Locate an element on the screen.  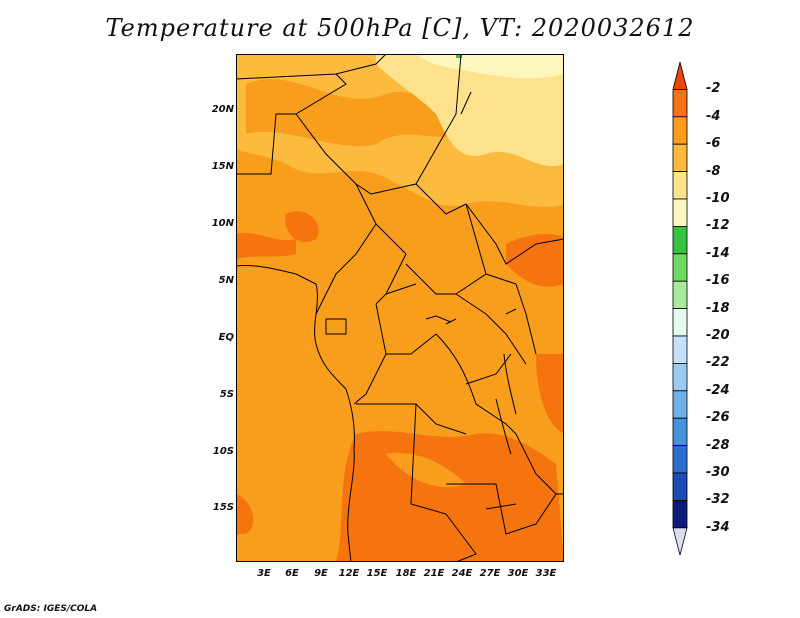
field-ne-cold is located at coordinates (470, 110).